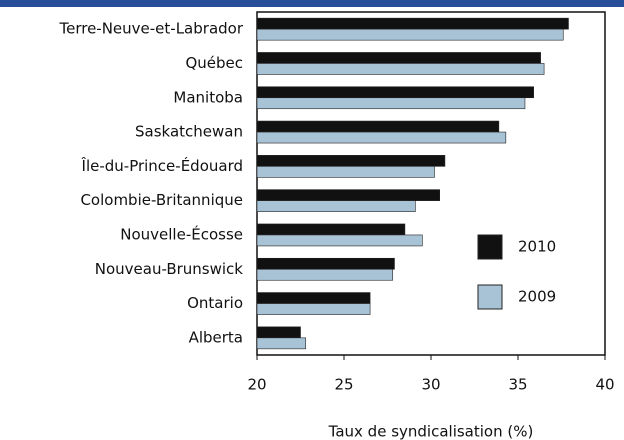 The width and height of the screenshot is (624, 440). What do you see at coordinates (517, 385) in the screenshot?
I see `x-tick-label: 35` at bounding box center [517, 385].